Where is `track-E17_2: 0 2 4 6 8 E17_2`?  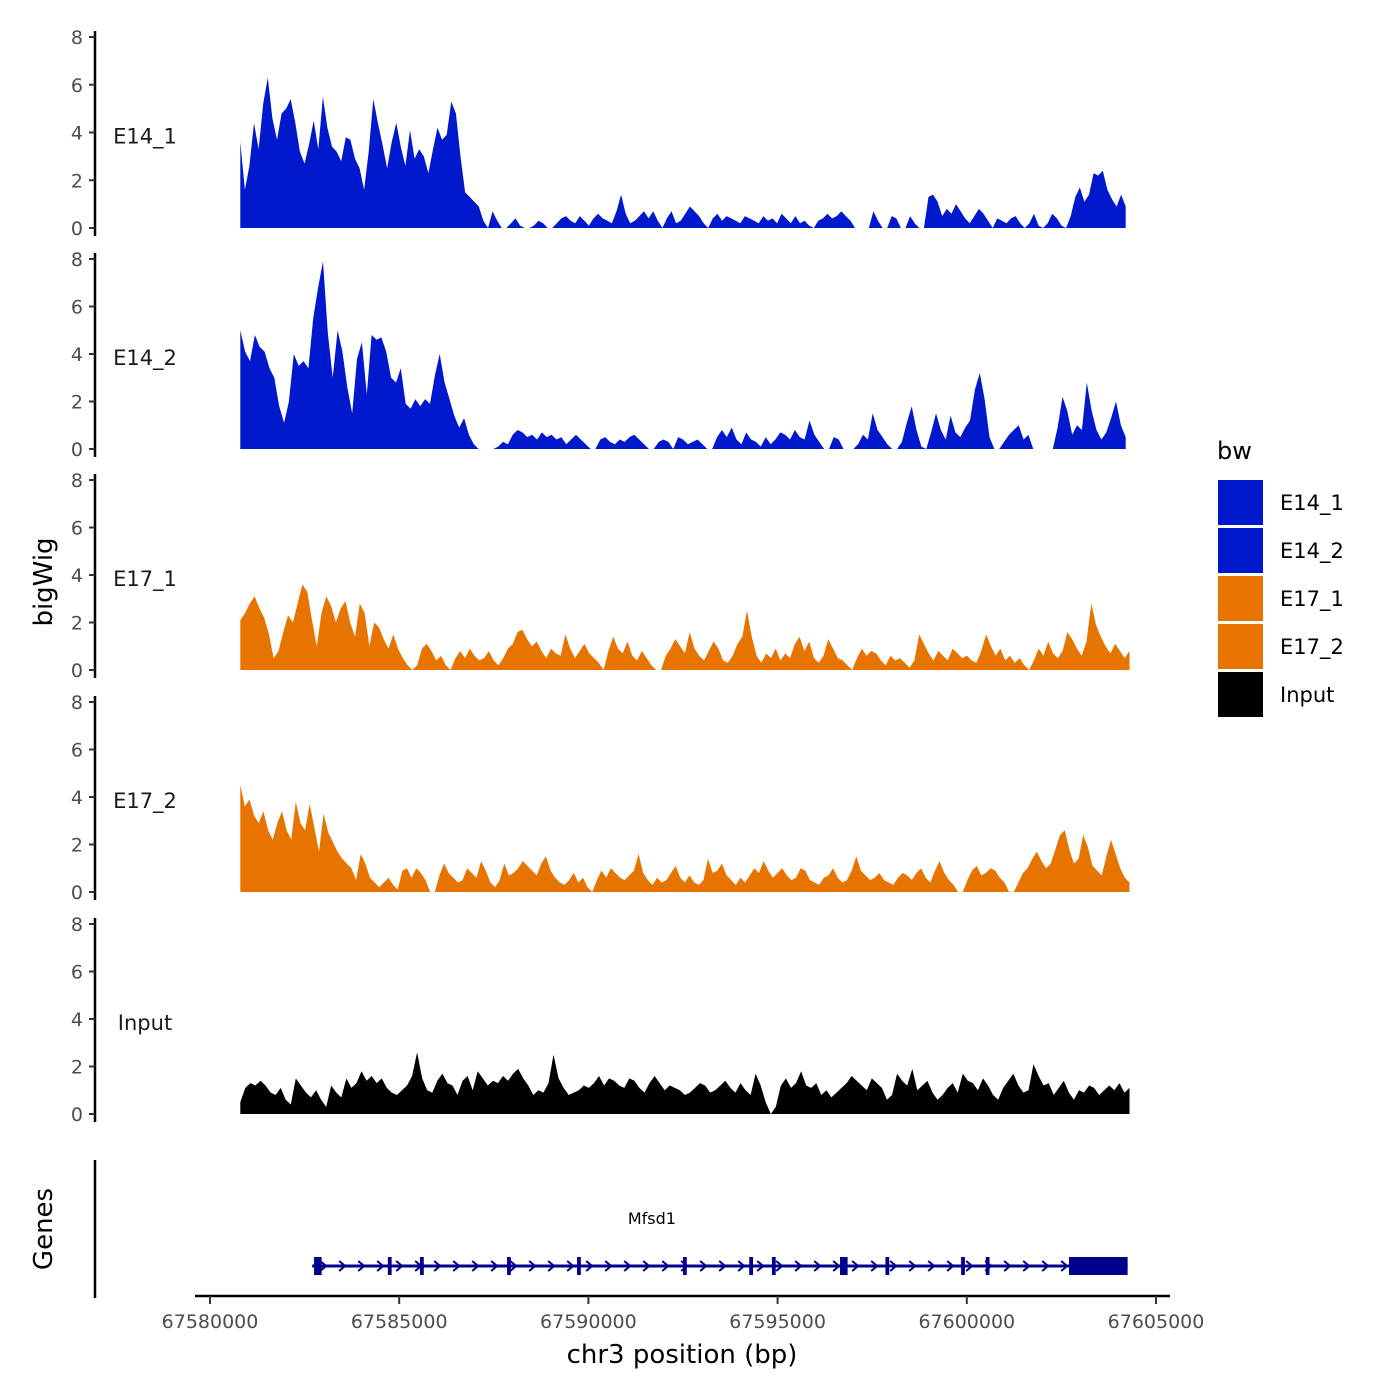 track-E17_2: 0 2 4 6 8 E17_2 is located at coordinates (600, 798).